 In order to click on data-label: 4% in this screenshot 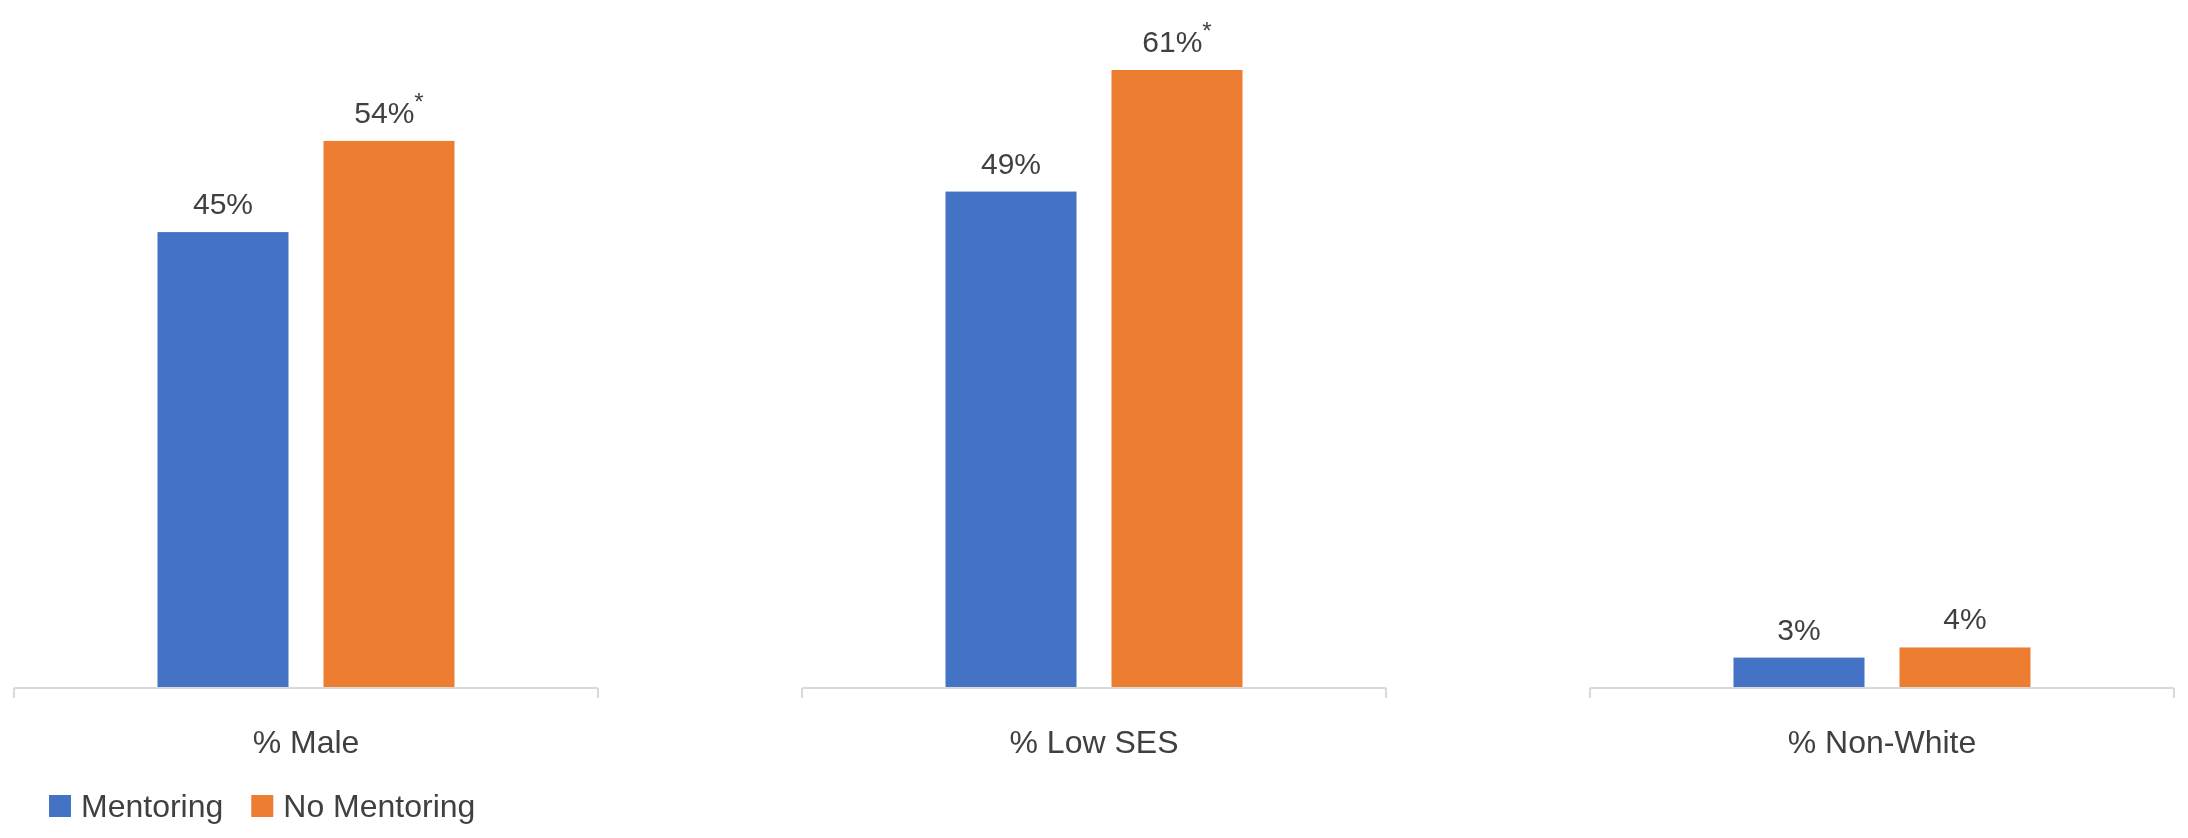, I will do `click(1965, 619)`.